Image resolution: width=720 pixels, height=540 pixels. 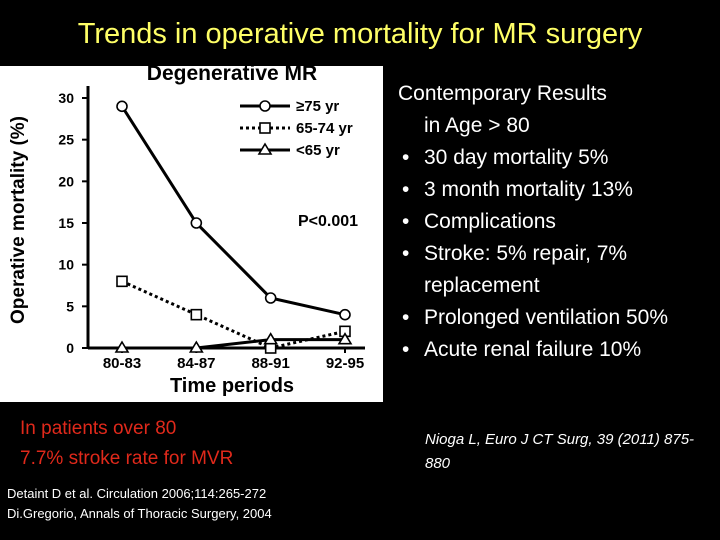 I want to click on y-tick-label: 10, so click(x=66, y=265).